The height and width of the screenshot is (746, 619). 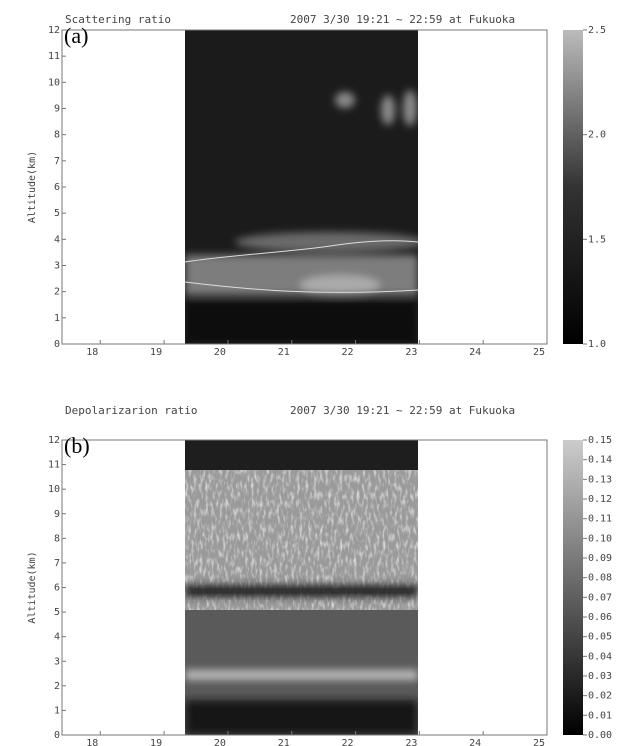 What do you see at coordinates (600, 479) in the screenshot?
I see `colorbar-tick-label: 0.13` at bounding box center [600, 479].